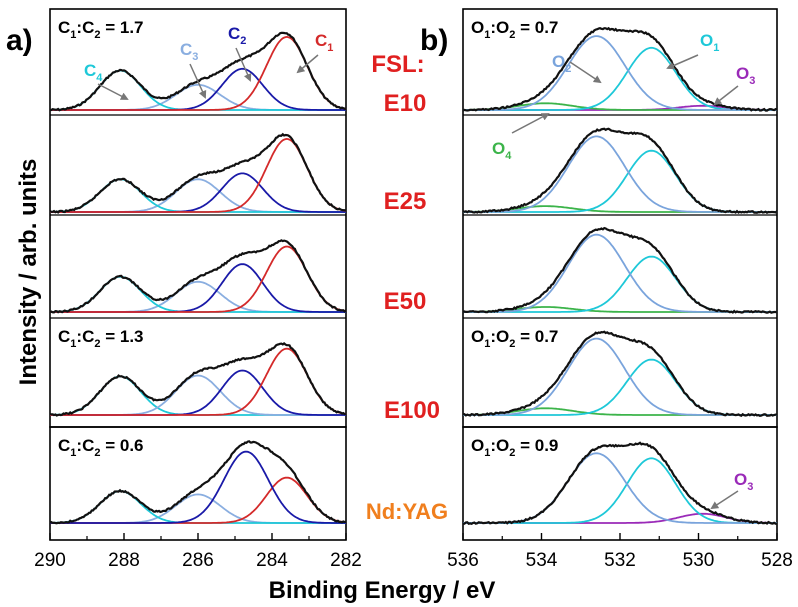  I want to click on label-c3: C3, so click(189, 51).